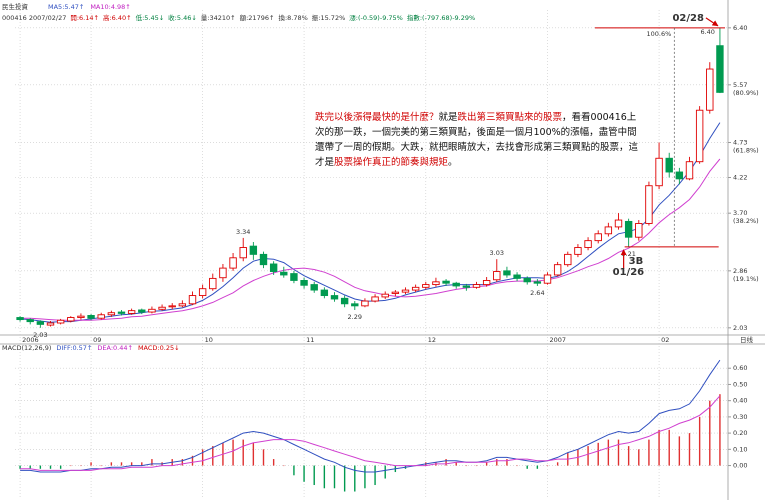  What do you see at coordinates (209, 340) in the screenshot?
I see `x-tick-label: 10` at bounding box center [209, 340].